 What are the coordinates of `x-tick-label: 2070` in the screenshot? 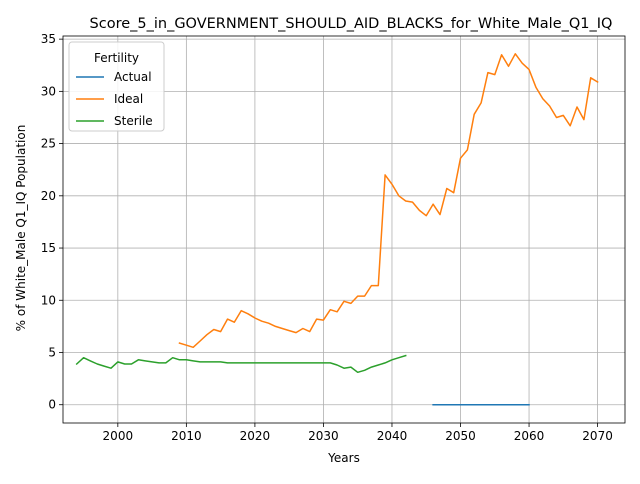 It's located at (597, 436).